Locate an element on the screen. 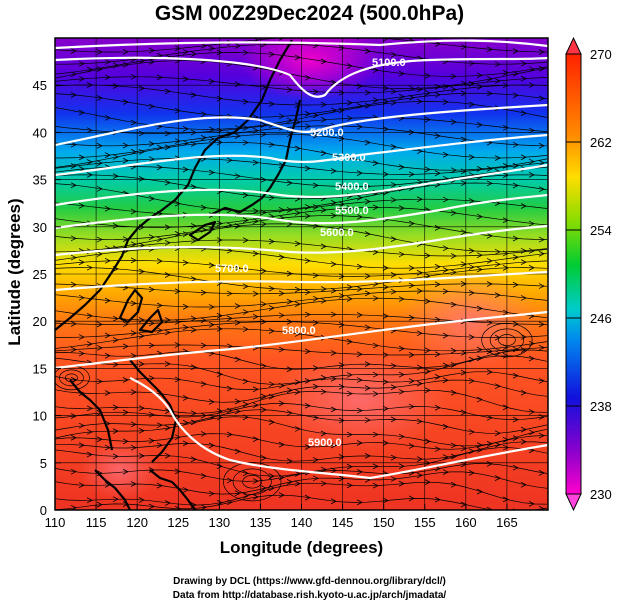  contour-label: 5800.0 is located at coordinates (299, 331).